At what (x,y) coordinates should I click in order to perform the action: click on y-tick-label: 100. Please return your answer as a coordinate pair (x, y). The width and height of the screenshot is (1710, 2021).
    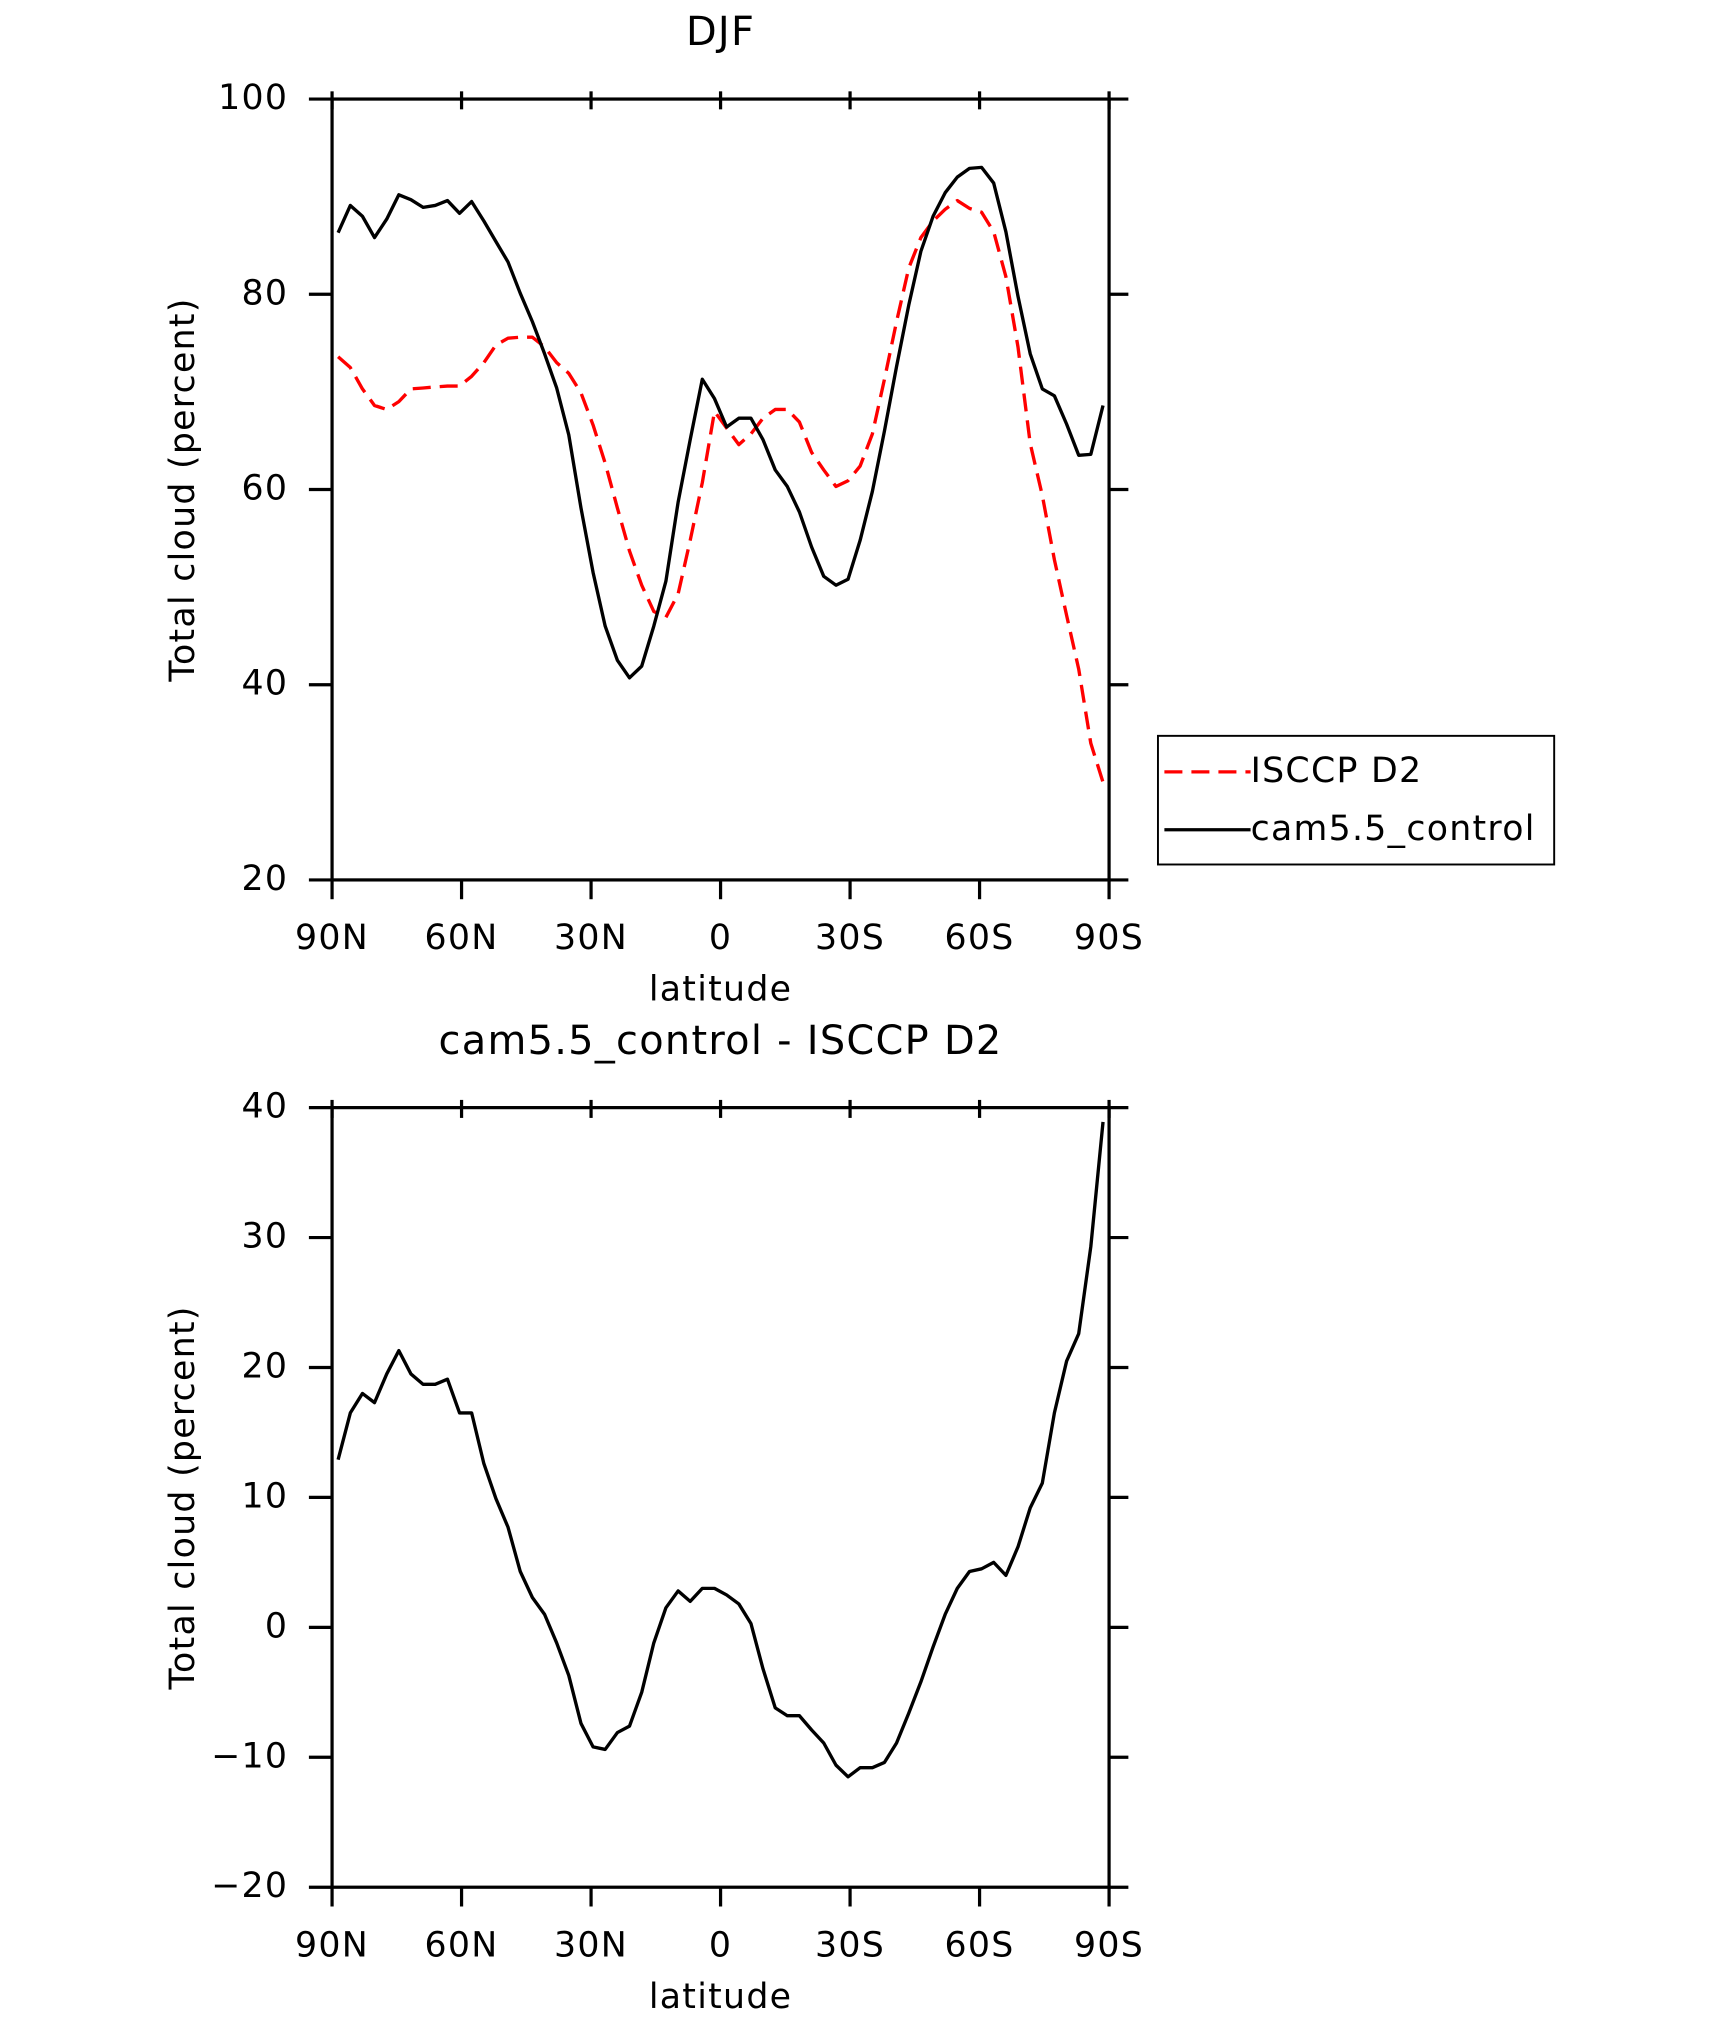
    Looking at the image, I should click on (253, 98).